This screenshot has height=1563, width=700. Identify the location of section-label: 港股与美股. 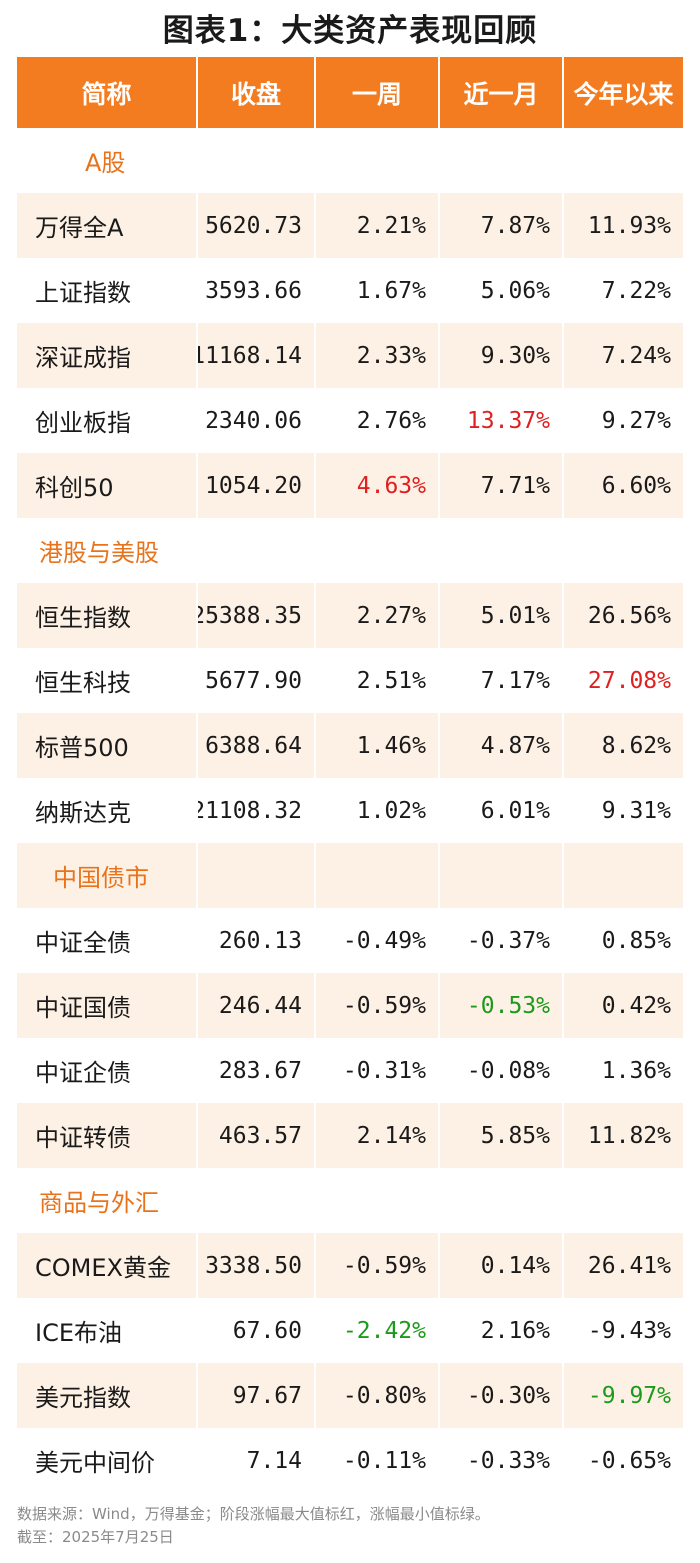
(107, 550).